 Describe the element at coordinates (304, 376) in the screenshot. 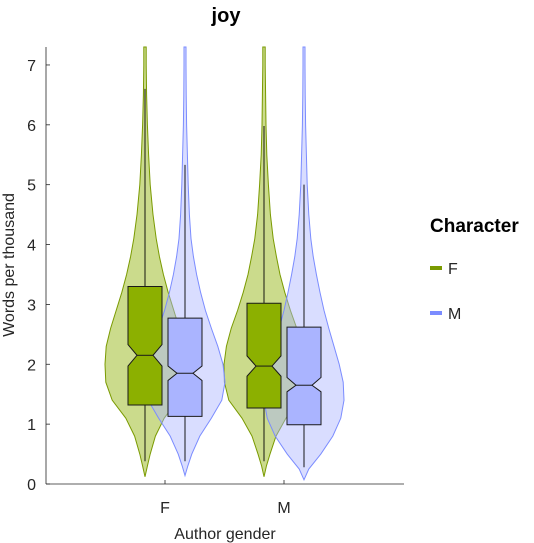

I see `box-m-m` at that location.